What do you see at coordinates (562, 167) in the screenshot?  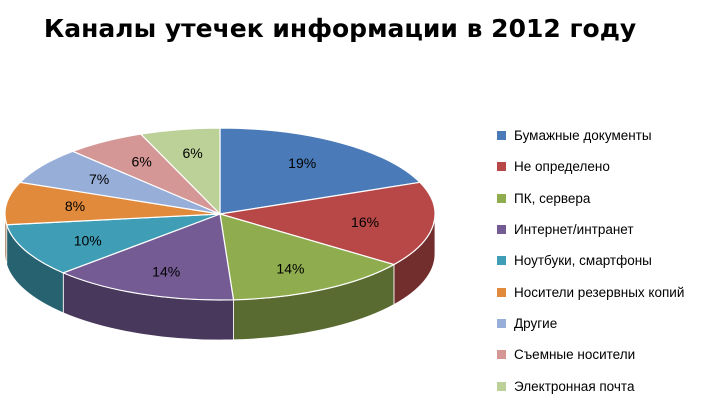 I see `legend-label-не-определено: Не определено` at bounding box center [562, 167].